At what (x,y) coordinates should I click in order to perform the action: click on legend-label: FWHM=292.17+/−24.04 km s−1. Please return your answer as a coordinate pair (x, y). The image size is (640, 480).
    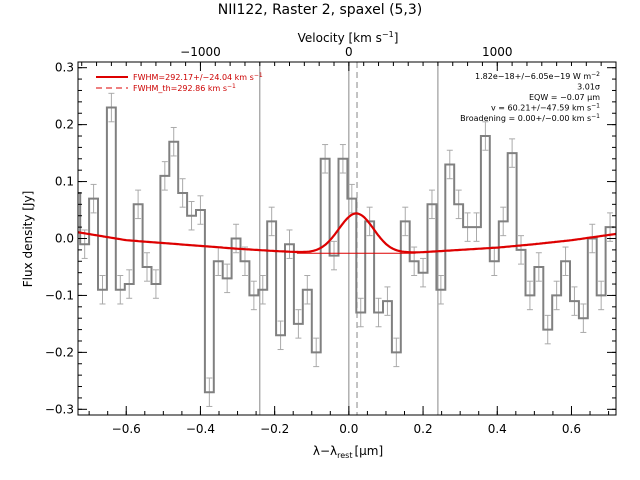
    Looking at the image, I should click on (198, 77).